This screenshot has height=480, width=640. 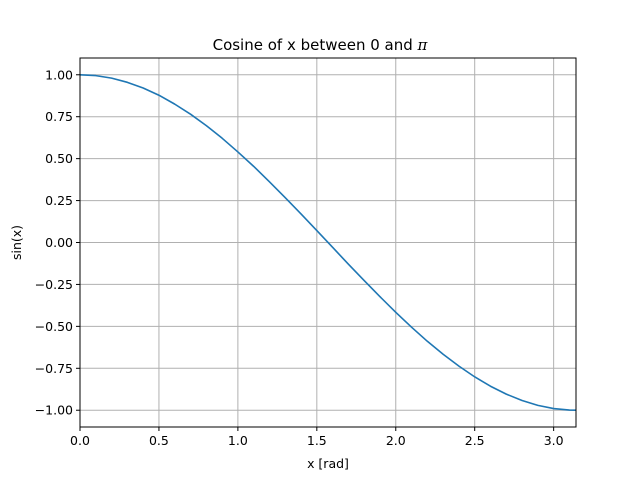 I want to click on x-axis-ticks: 0.0 0.5 1.0 1.5 2.0 2.5 3.0, so click(x=317, y=437).